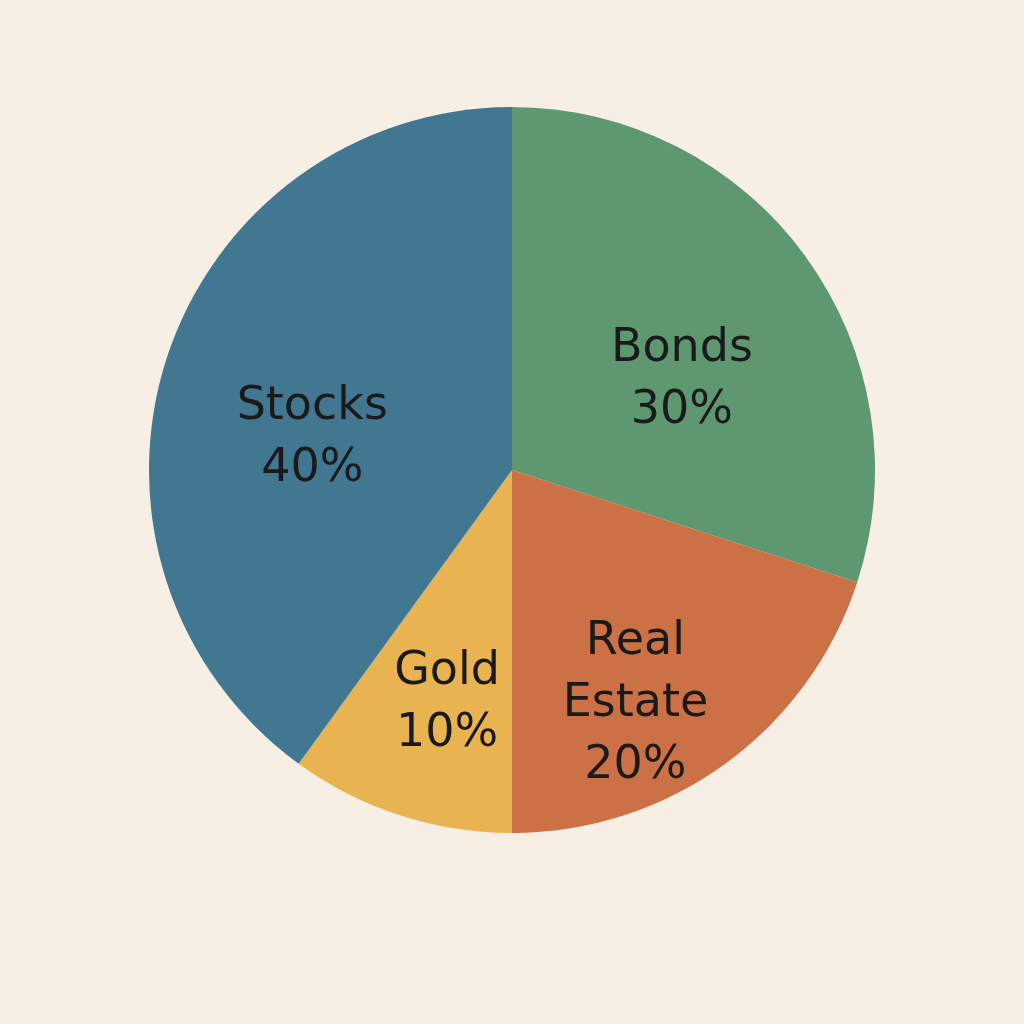 This screenshot has height=1024, width=1024. I want to click on slice-label: Bonds, so click(681, 344).